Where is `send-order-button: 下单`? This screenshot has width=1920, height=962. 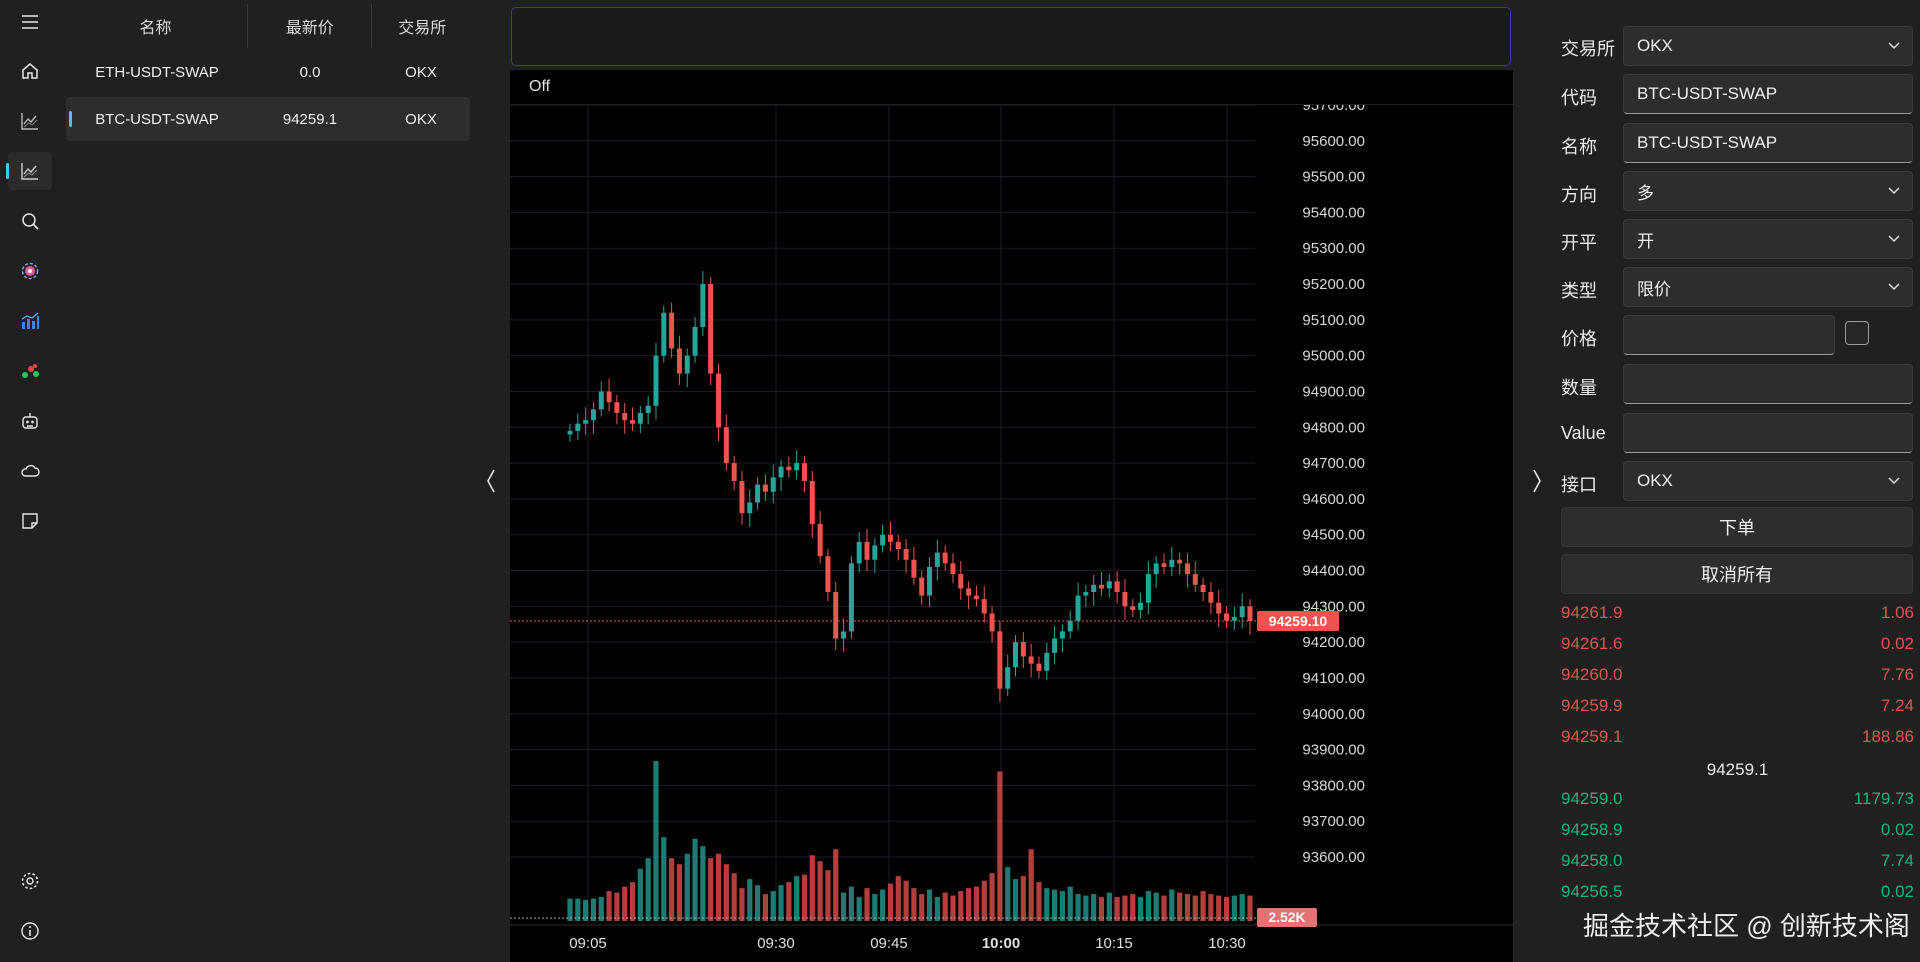
send-order-button: 下单 is located at coordinates (1737, 527).